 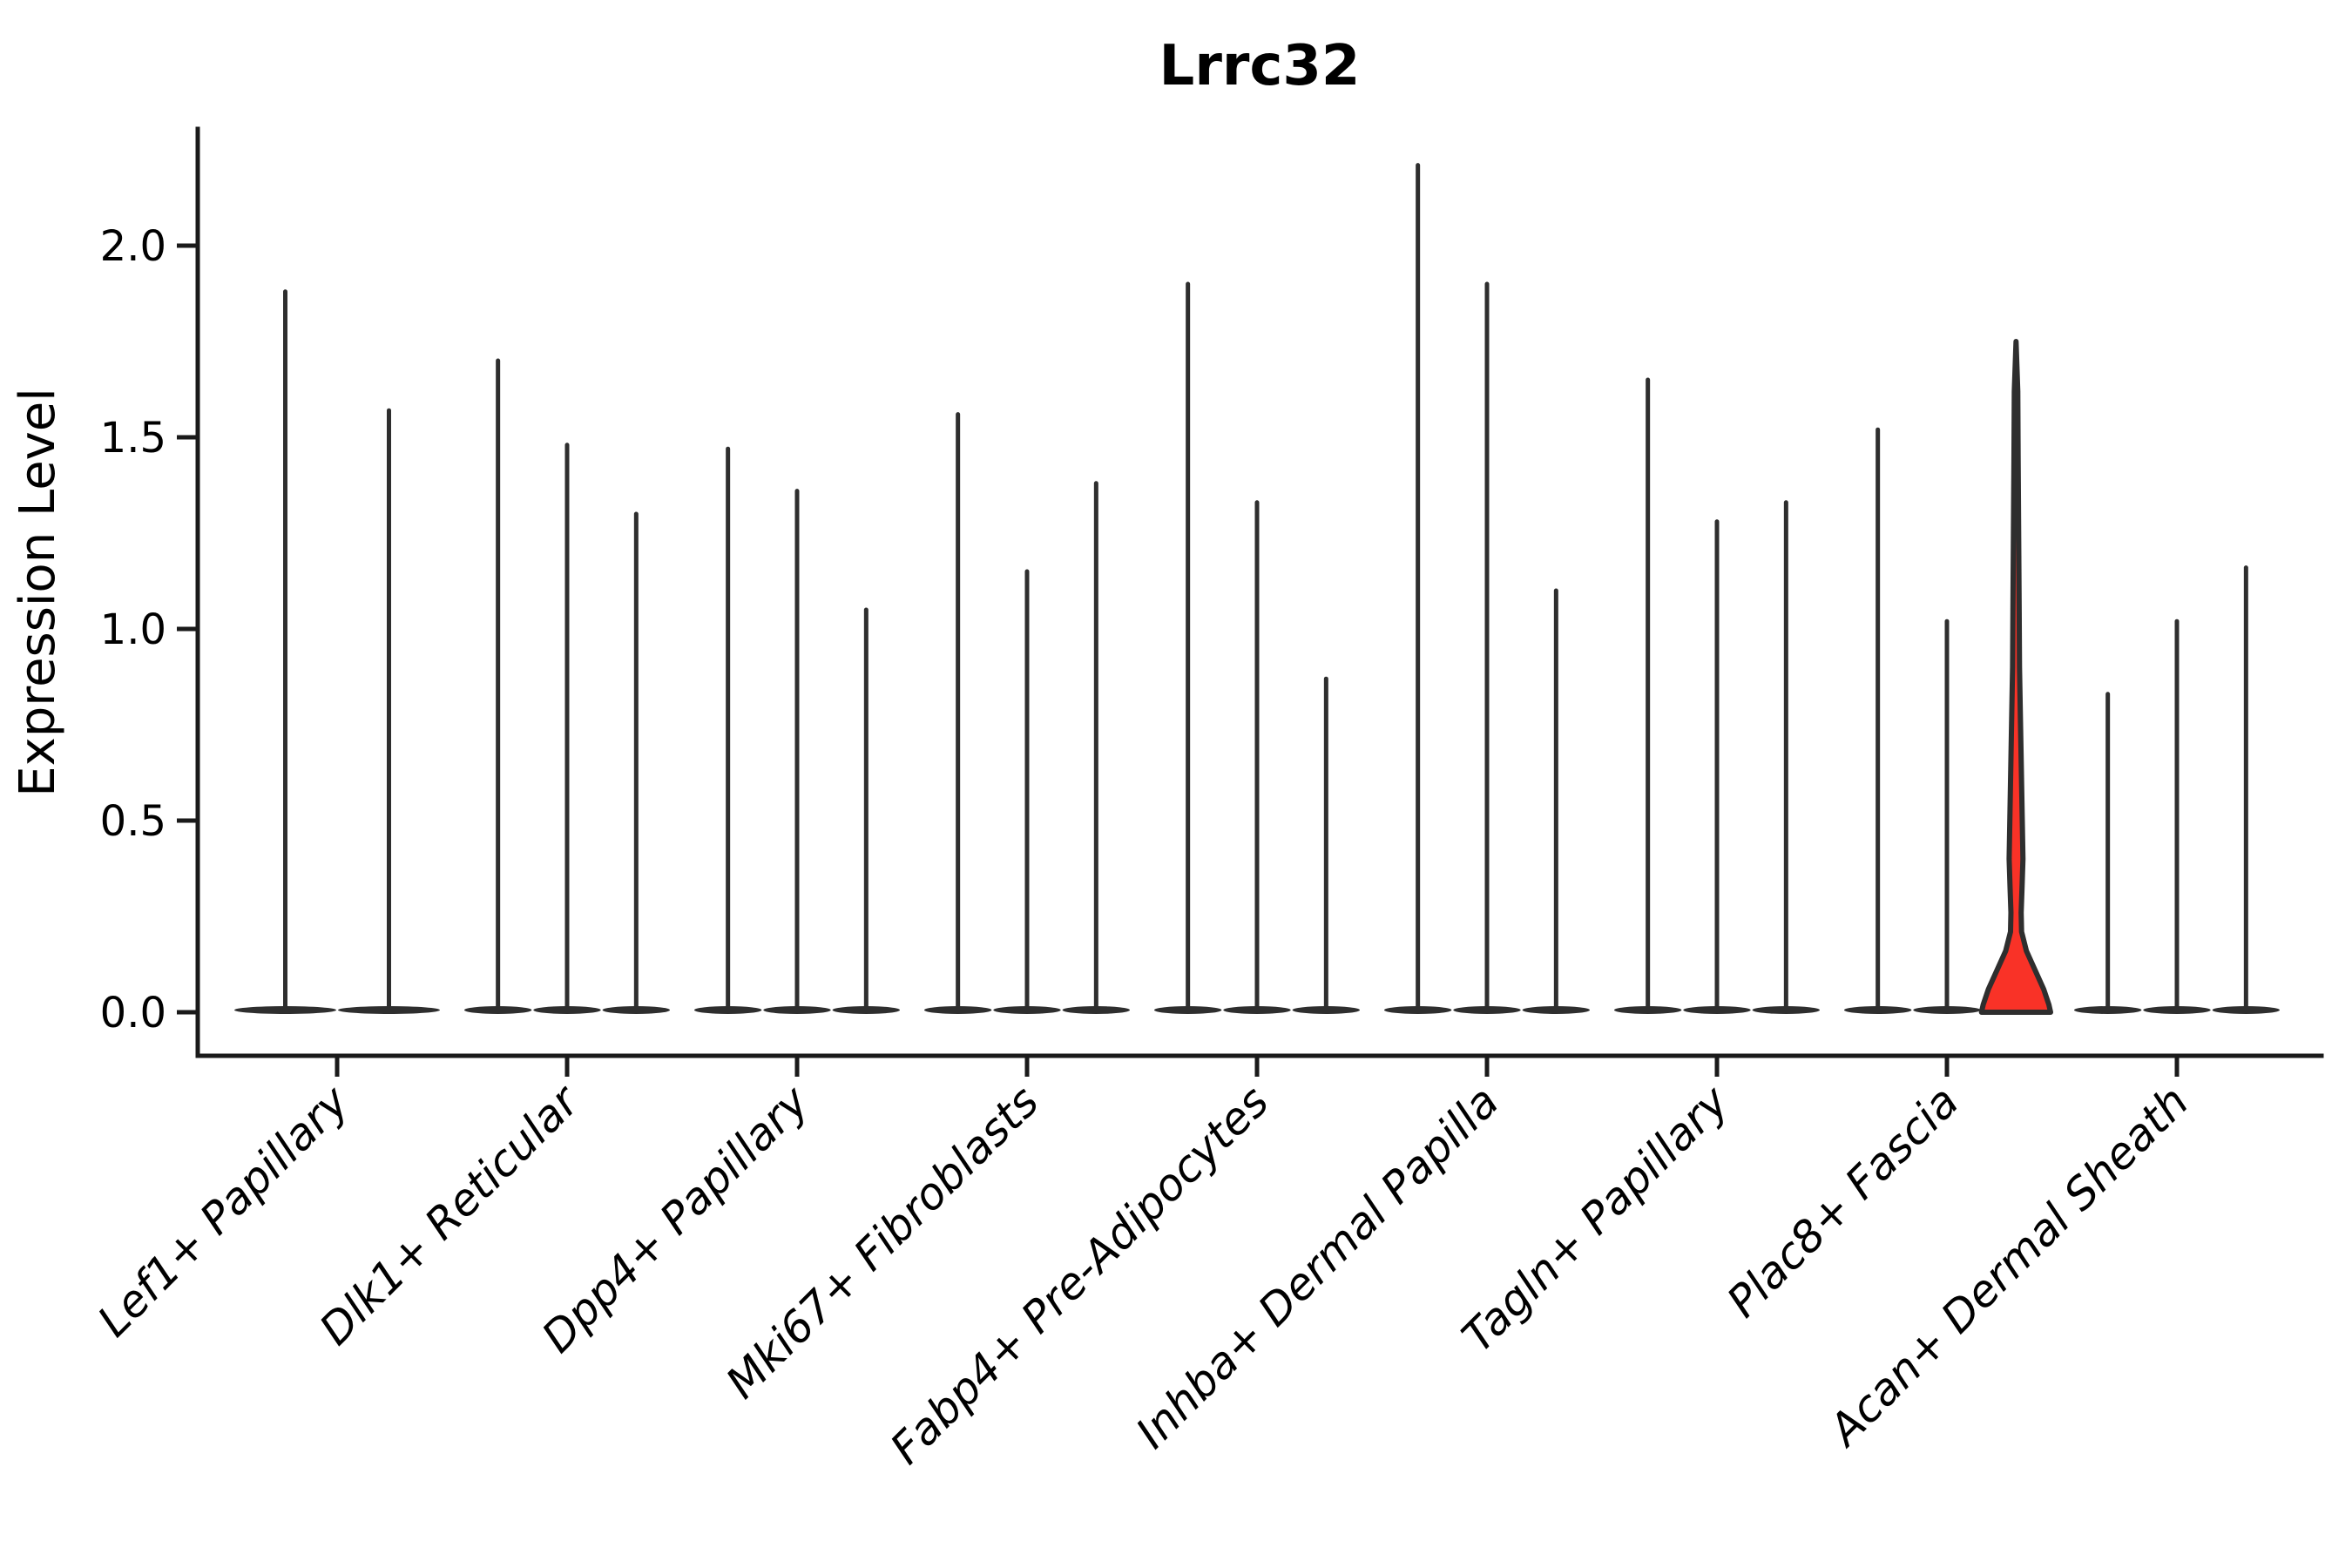 What do you see at coordinates (1080, 1275) in the screenshot?
I see `x-tick-label: Fabp4+ Pre-Adipocytes` at bounding box center [1080, 1275].